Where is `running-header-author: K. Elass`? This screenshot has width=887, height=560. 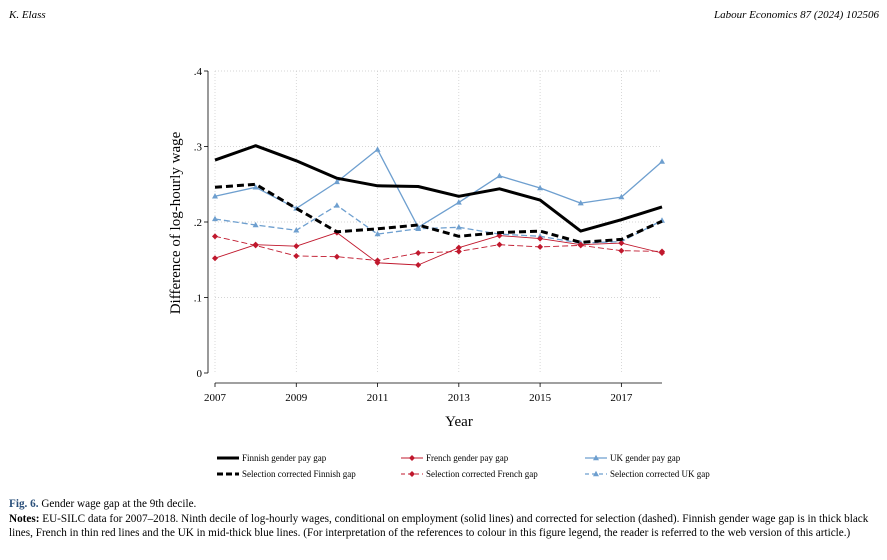
running-header-author: K. Elass is located at coordinates (27, 15).